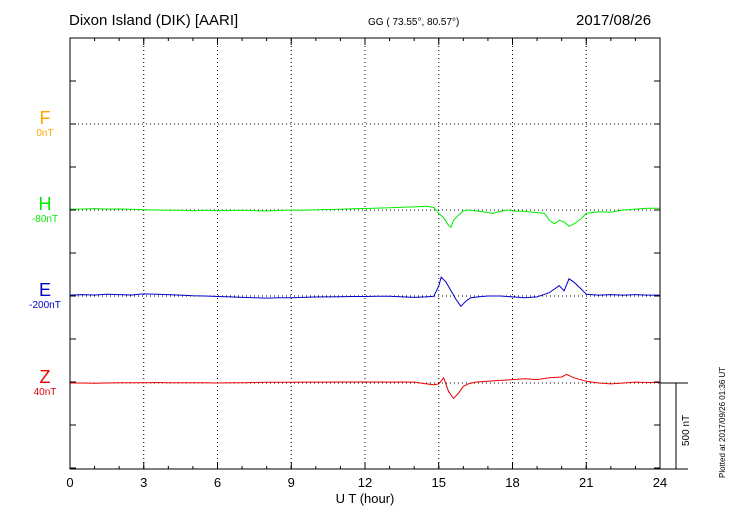 The height and width of the screenshot is (520, 730). I want to click on scale-bar-label: 500 nT, so click(686, 430).